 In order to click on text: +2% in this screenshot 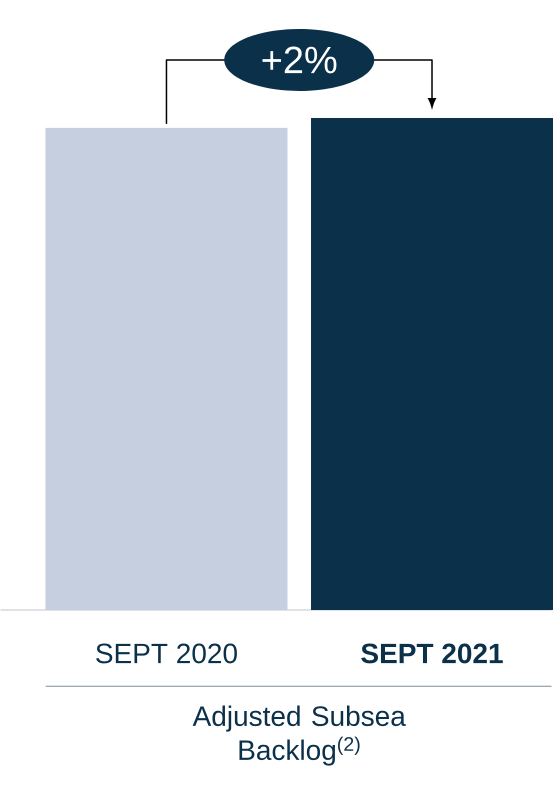, I will do `click(299, 60)`.